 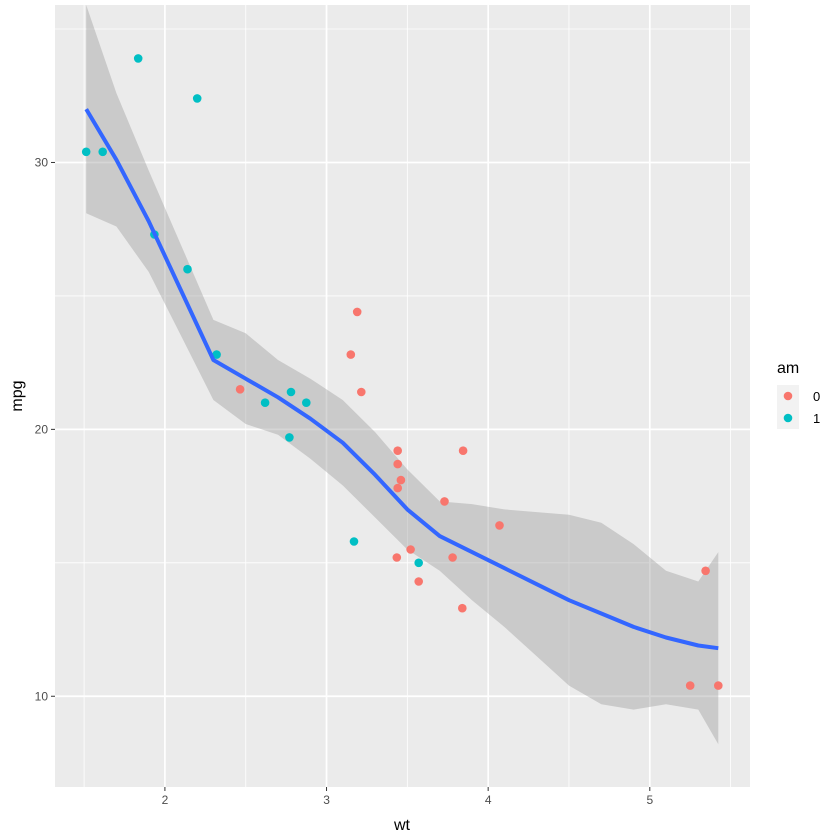 What do you see at coordinates (42, 162) in the screenshot?
I see `y-tick-label: 30` at bounding box center [42, 162].